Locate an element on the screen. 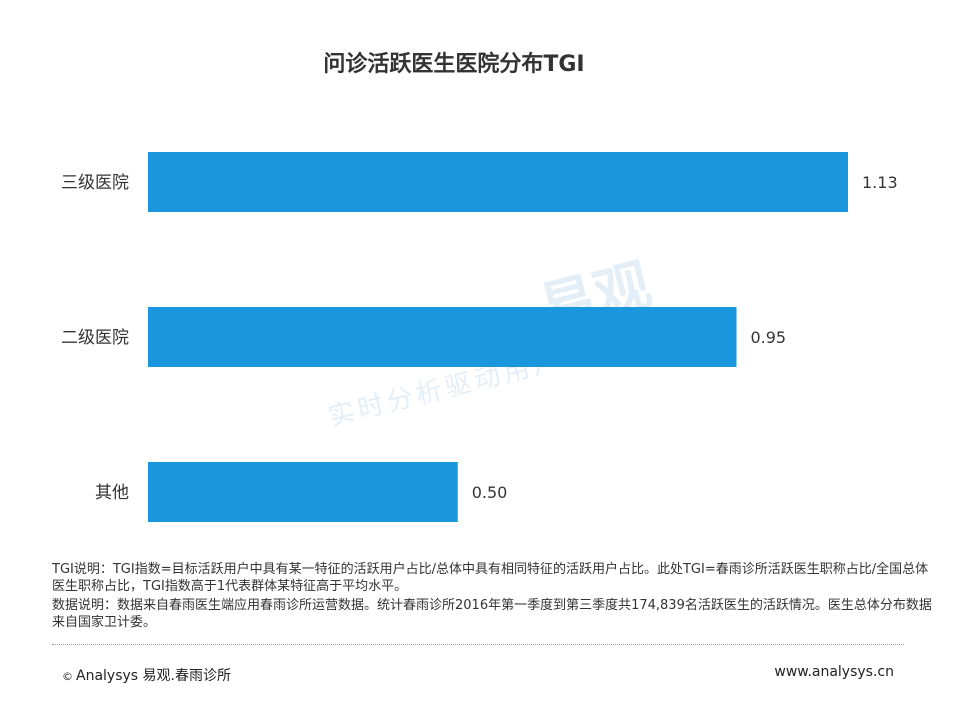  value-label-2: 0.50 is located at coordinates (490, 492).